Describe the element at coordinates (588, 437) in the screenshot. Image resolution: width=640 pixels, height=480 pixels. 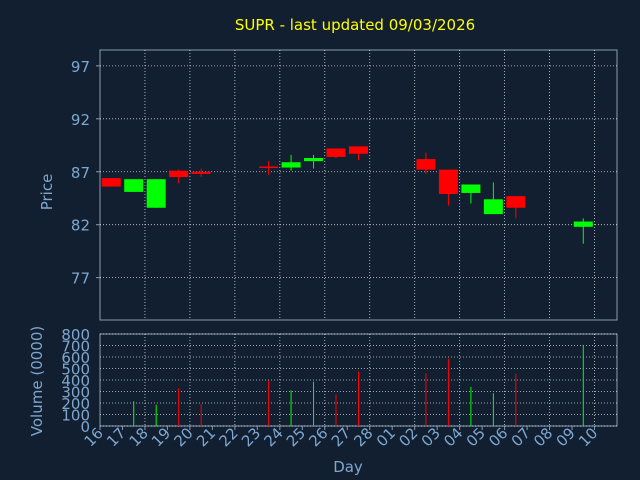
I see `day-tick-label: 10` at that location.